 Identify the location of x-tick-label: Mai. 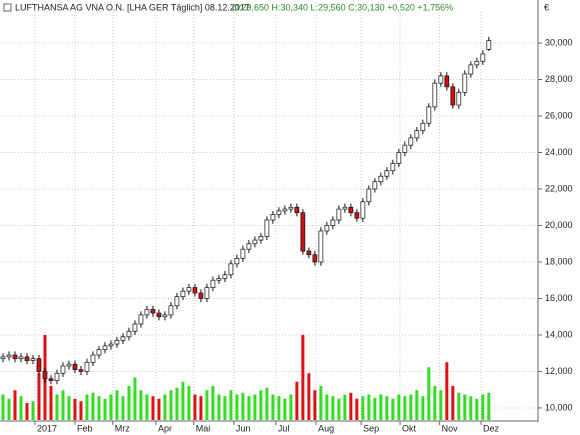
(203, 428).